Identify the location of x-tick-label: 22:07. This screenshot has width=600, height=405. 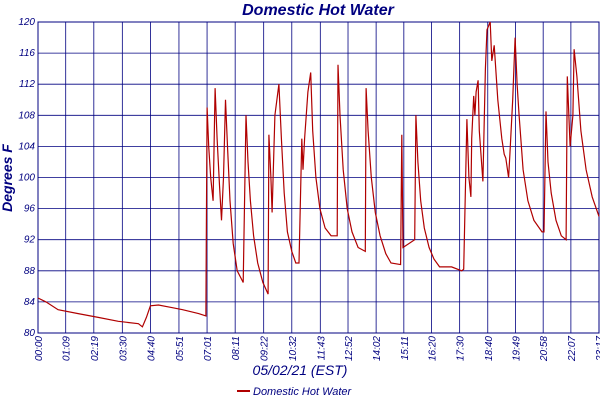
(572, 349).